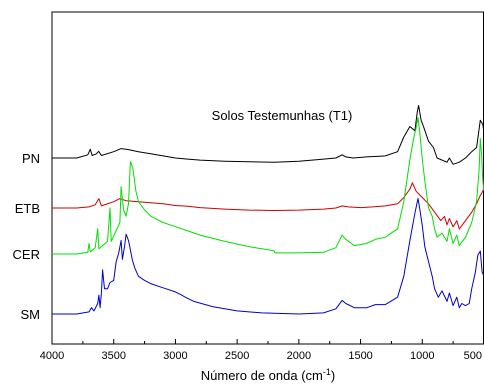 The width and height of the screenshot is (484, 391). Describe the element at coordinates (31, 314) in the screenshot. I see `series-label-sm: SM` at that location.